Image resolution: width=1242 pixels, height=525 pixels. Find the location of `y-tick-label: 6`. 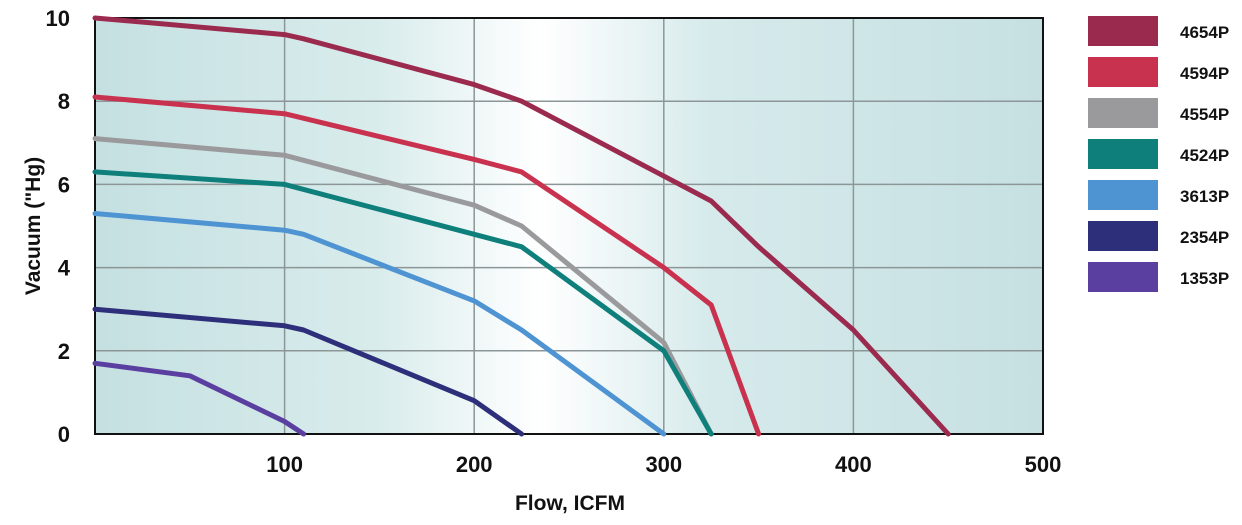

y-tick-label: 6 is located at coordinates (64, 184).